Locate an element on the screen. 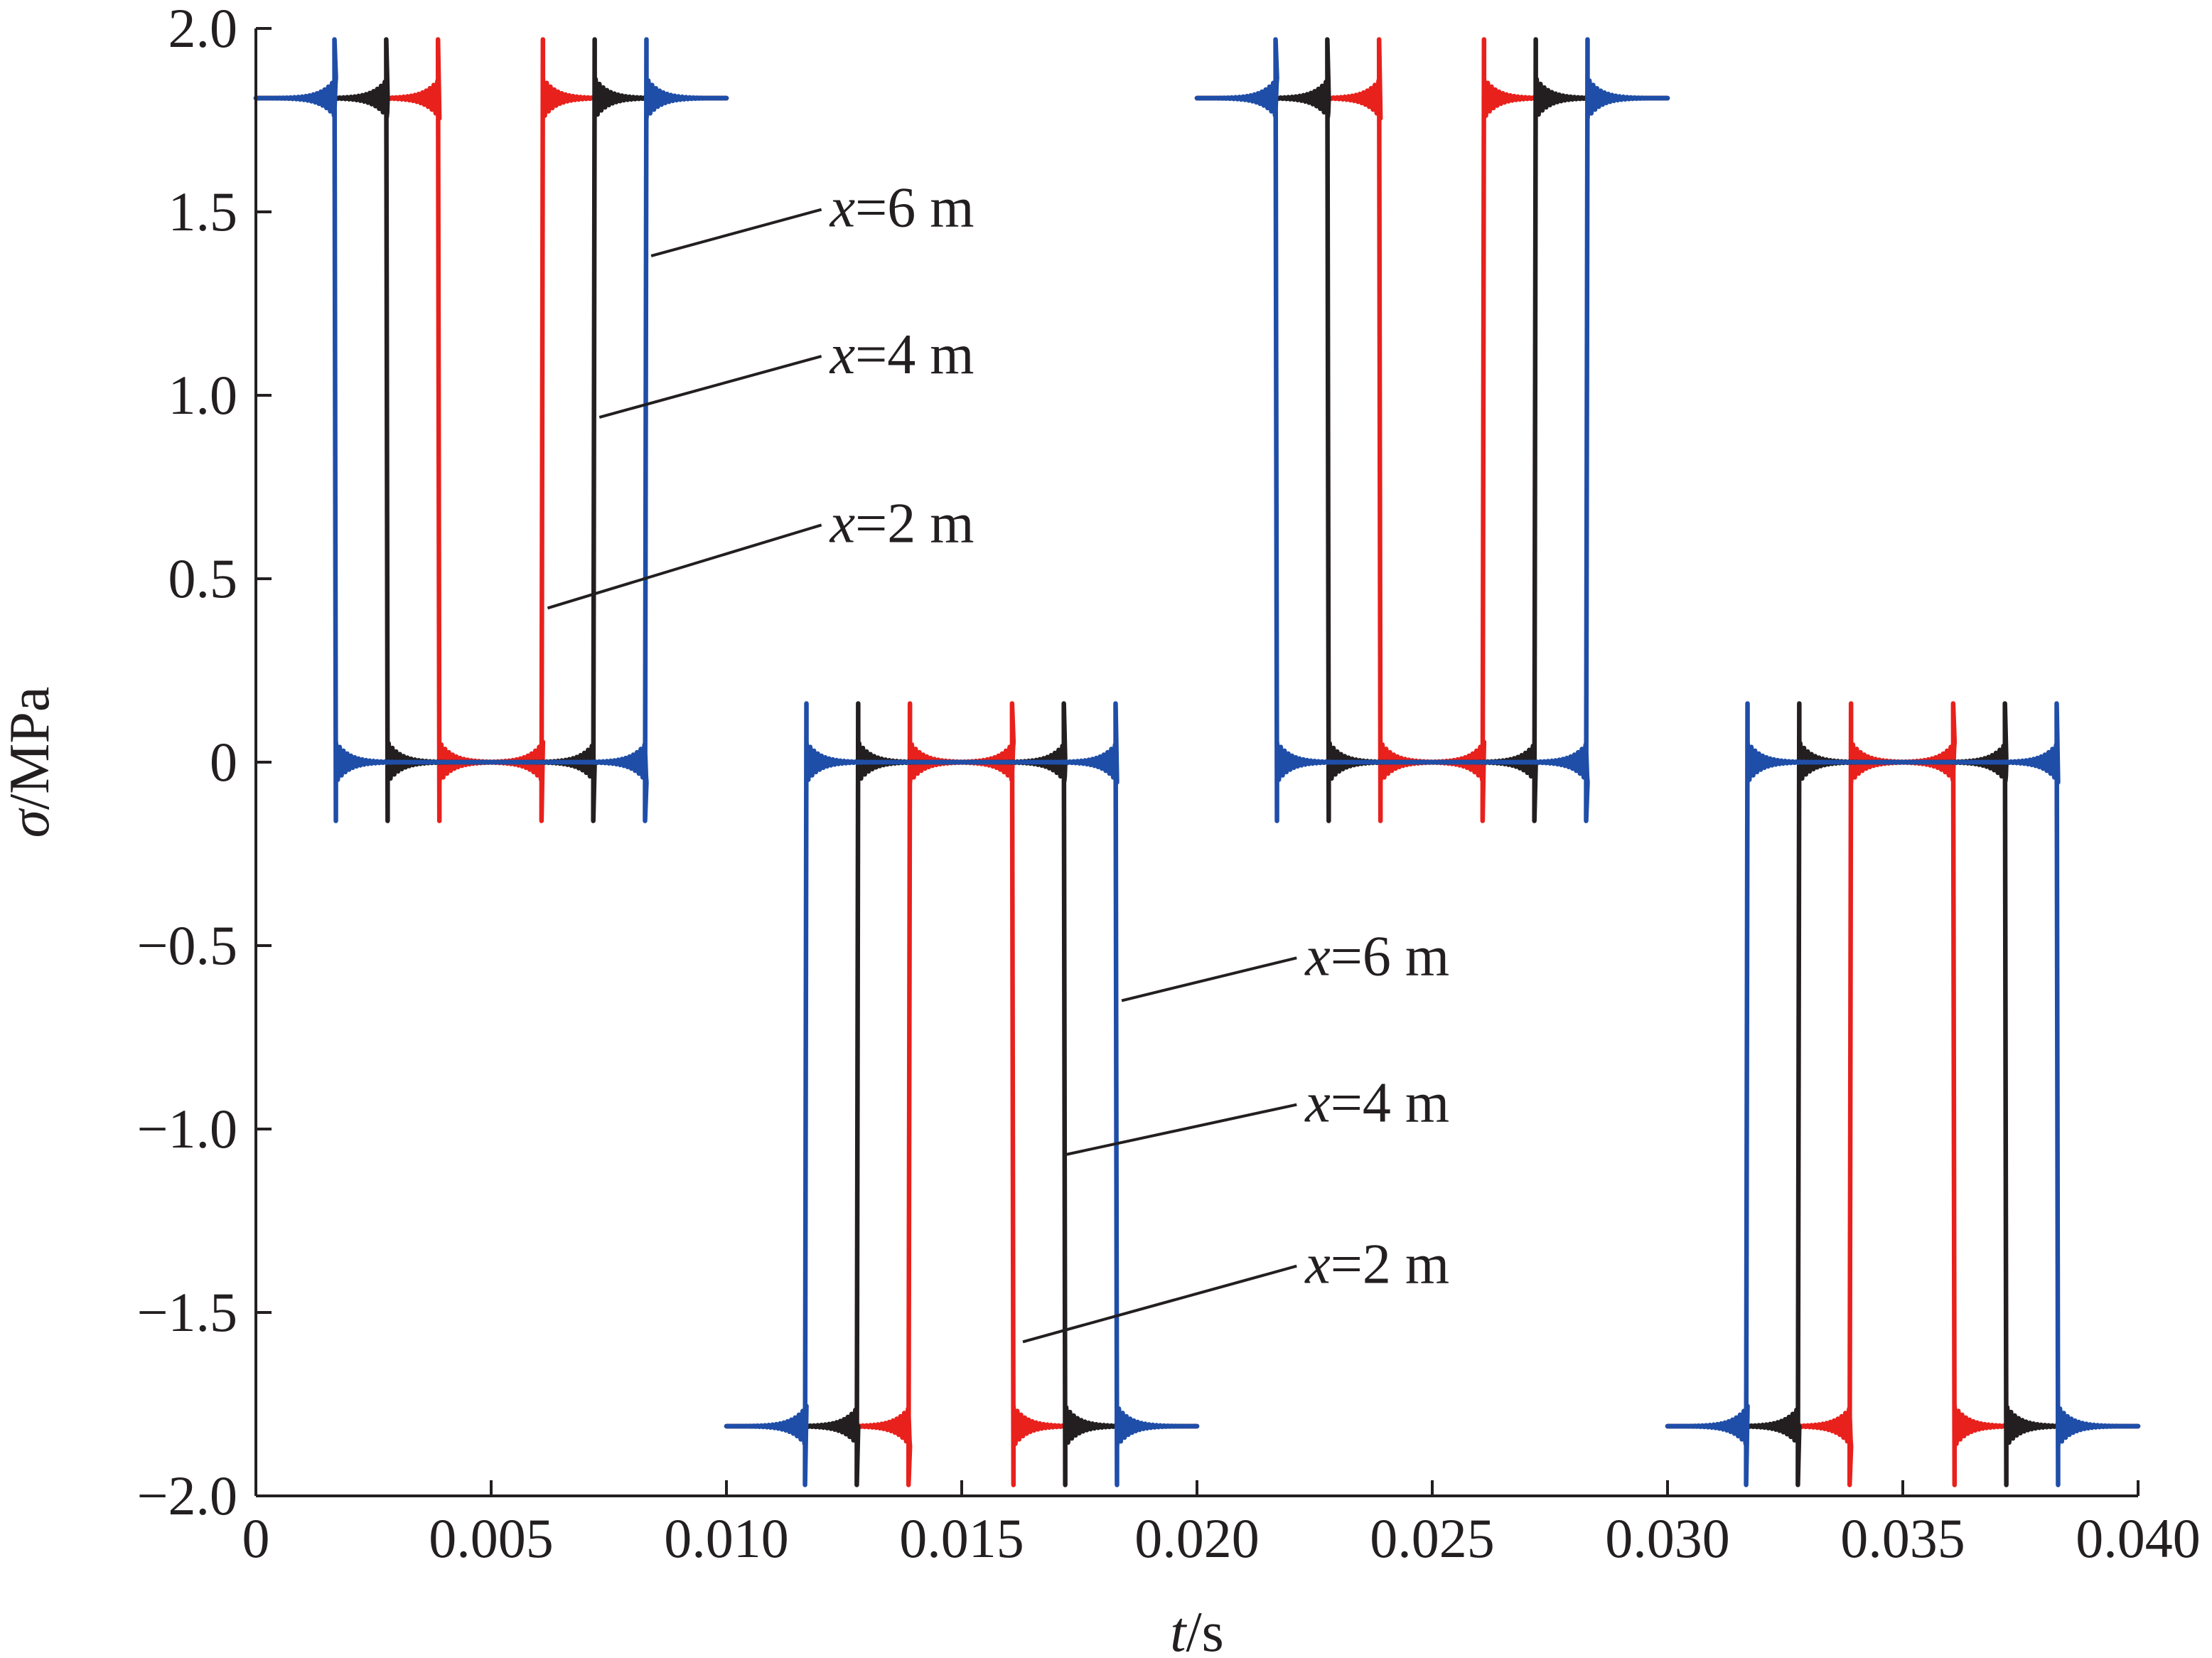  y-tick-label: 1.5 is located at coordinates (203, 211).